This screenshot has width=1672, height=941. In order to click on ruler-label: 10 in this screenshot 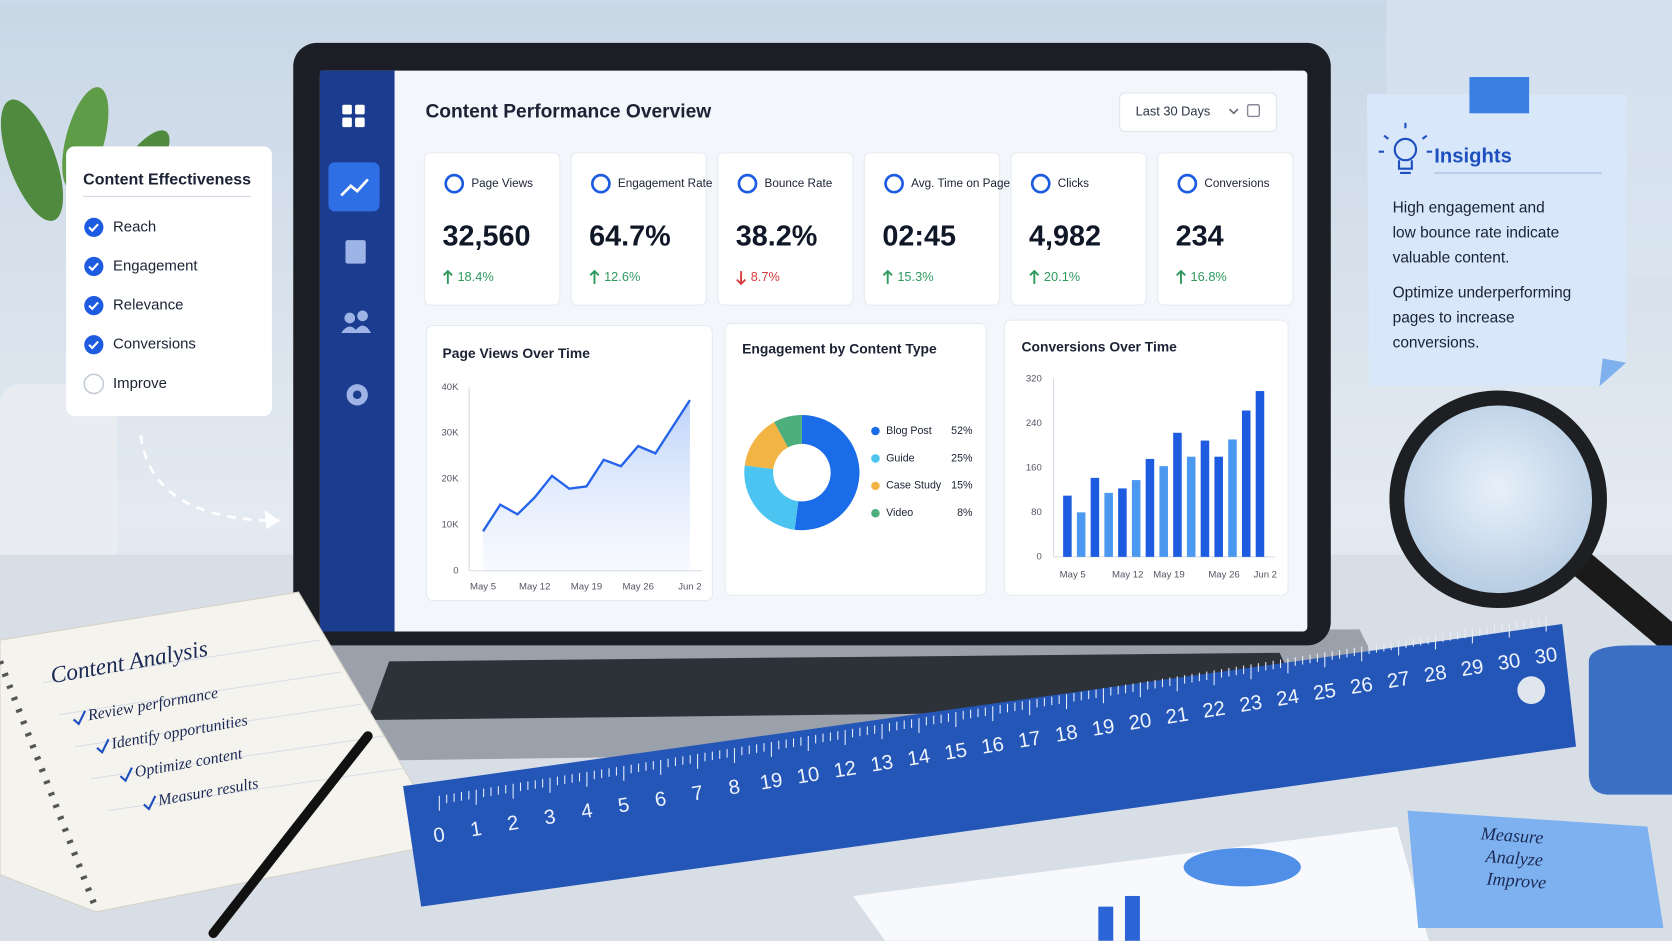, I will do `click(808, 775)`.